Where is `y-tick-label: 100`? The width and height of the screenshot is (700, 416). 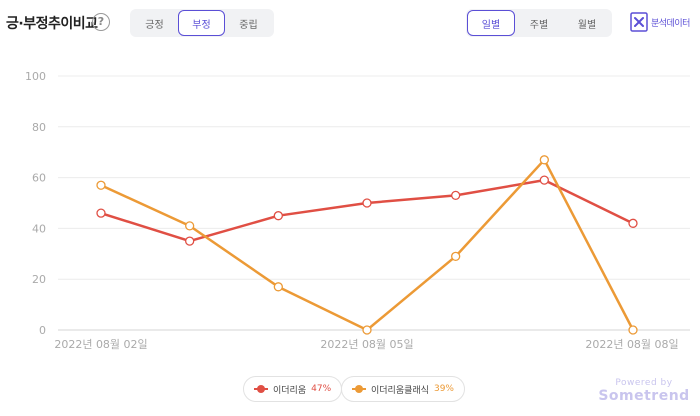
y-tick-label: 100 is located at coordinates (35, 76).